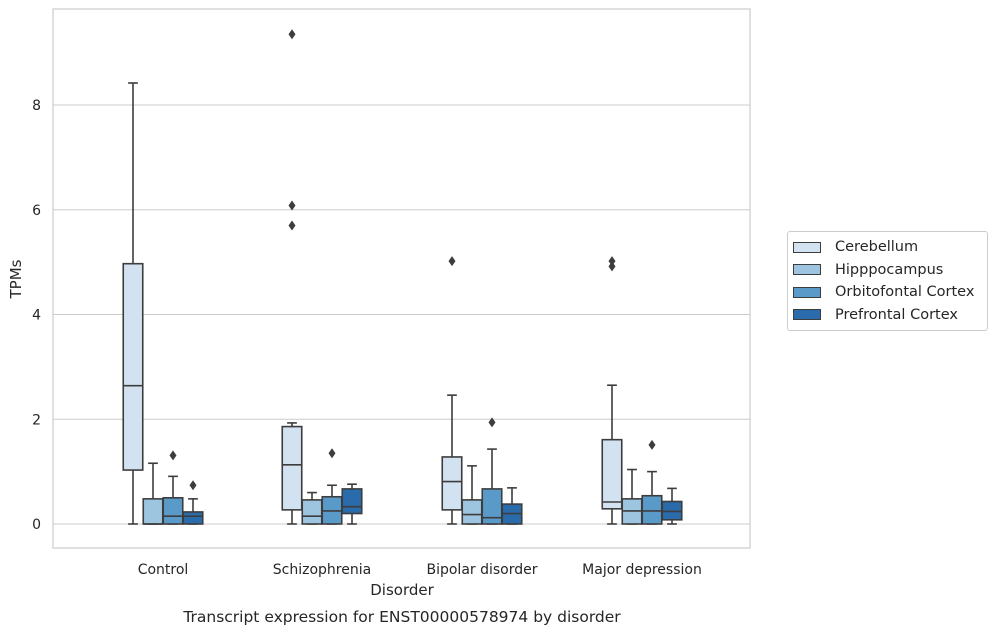  What do you see at coordinates (16, 279) in the screenshot?
I see `y-axis-label: TPMs` at bounding box center [16, 279].